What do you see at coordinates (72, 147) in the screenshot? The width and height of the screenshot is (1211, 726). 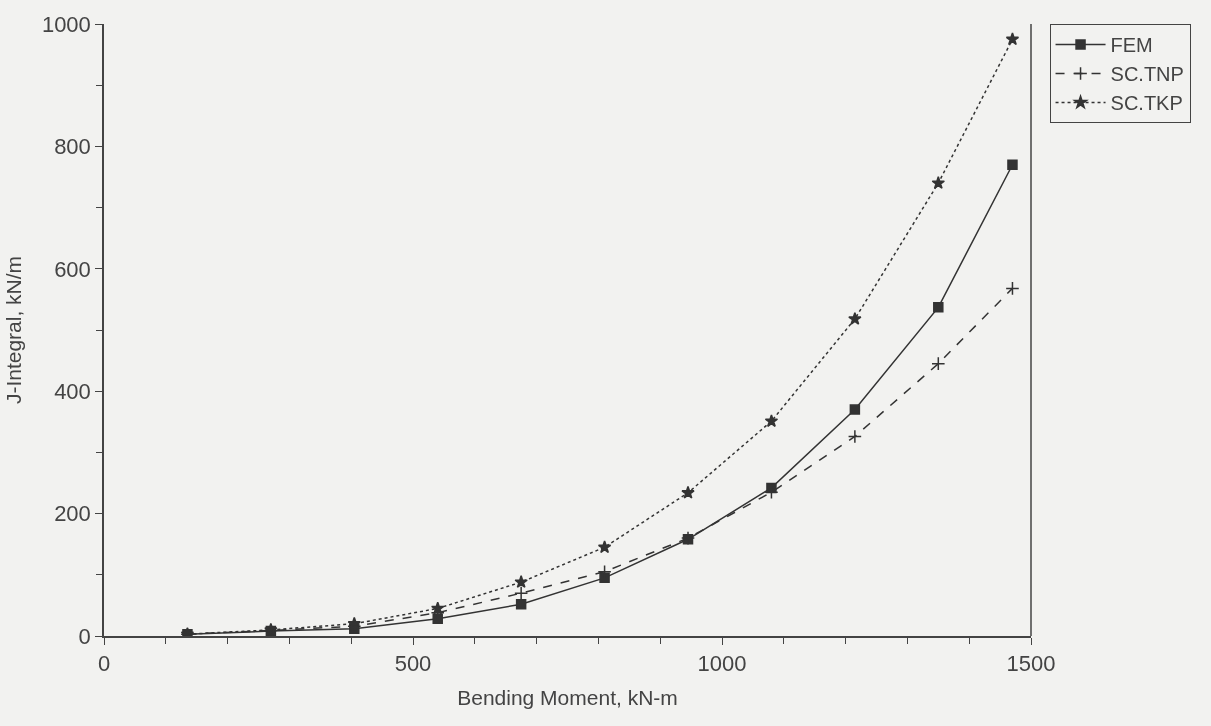 I see `y-tick-label: 800` at bounding box center [72, 147].